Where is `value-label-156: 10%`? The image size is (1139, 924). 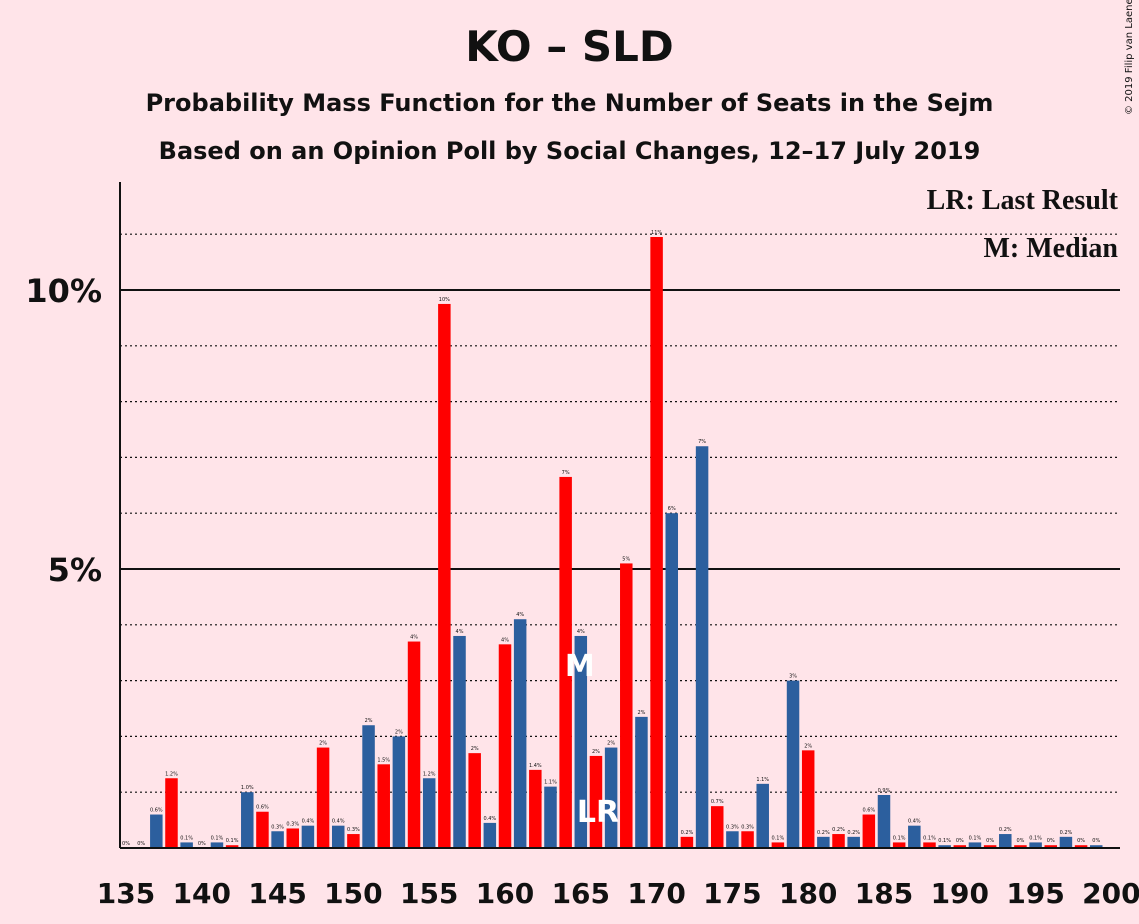
value-label-156: 10% is located at coordinates (444, 300).